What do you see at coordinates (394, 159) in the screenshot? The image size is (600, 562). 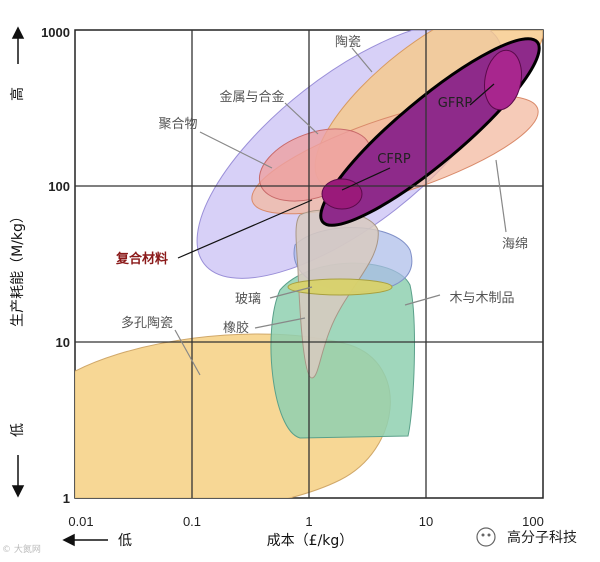 I see `label-cfrp: CFRP` at bounding box center [394, 159].